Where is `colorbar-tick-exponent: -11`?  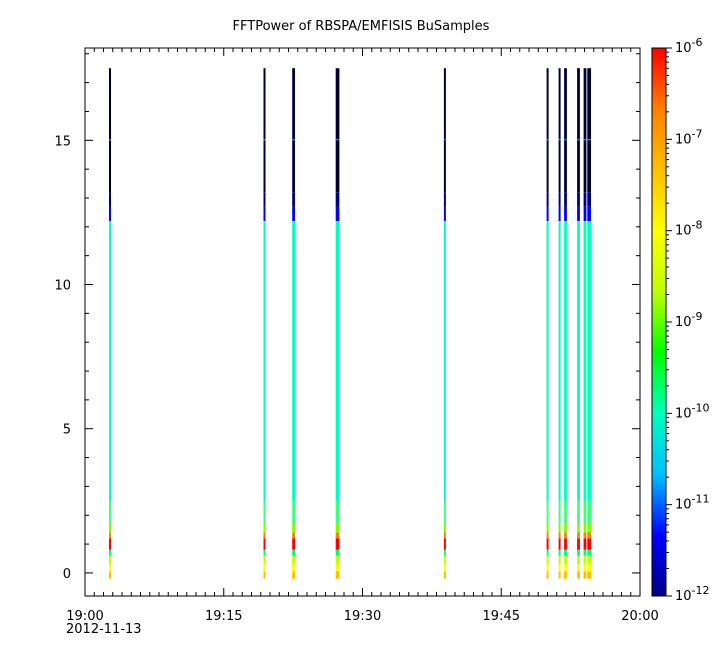
colorbar-tick-exponent: -11 is located at coordinates (701, 499).